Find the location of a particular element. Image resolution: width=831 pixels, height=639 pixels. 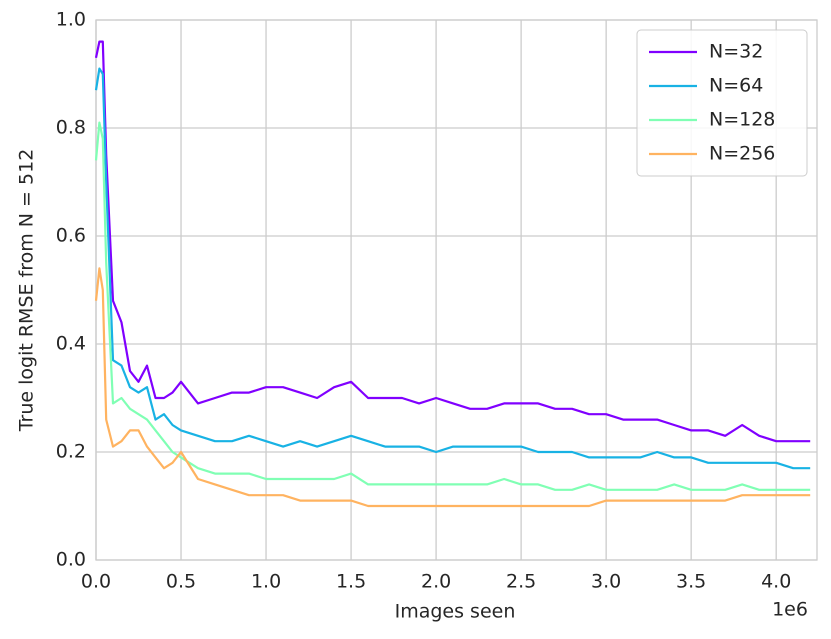

x-tick-label: 3.0 is located at coordinates (606, 582).